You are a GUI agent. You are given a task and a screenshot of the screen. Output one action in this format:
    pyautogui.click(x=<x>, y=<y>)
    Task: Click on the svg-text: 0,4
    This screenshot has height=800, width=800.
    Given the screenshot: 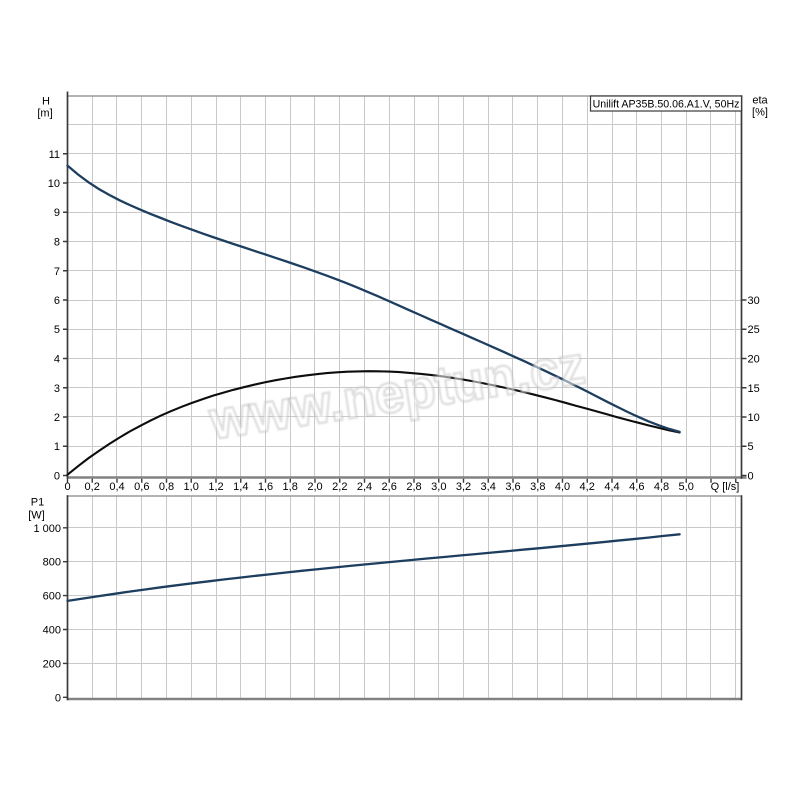 What is the action you would take?
    pyautogui.click(x=116, y=487)
    